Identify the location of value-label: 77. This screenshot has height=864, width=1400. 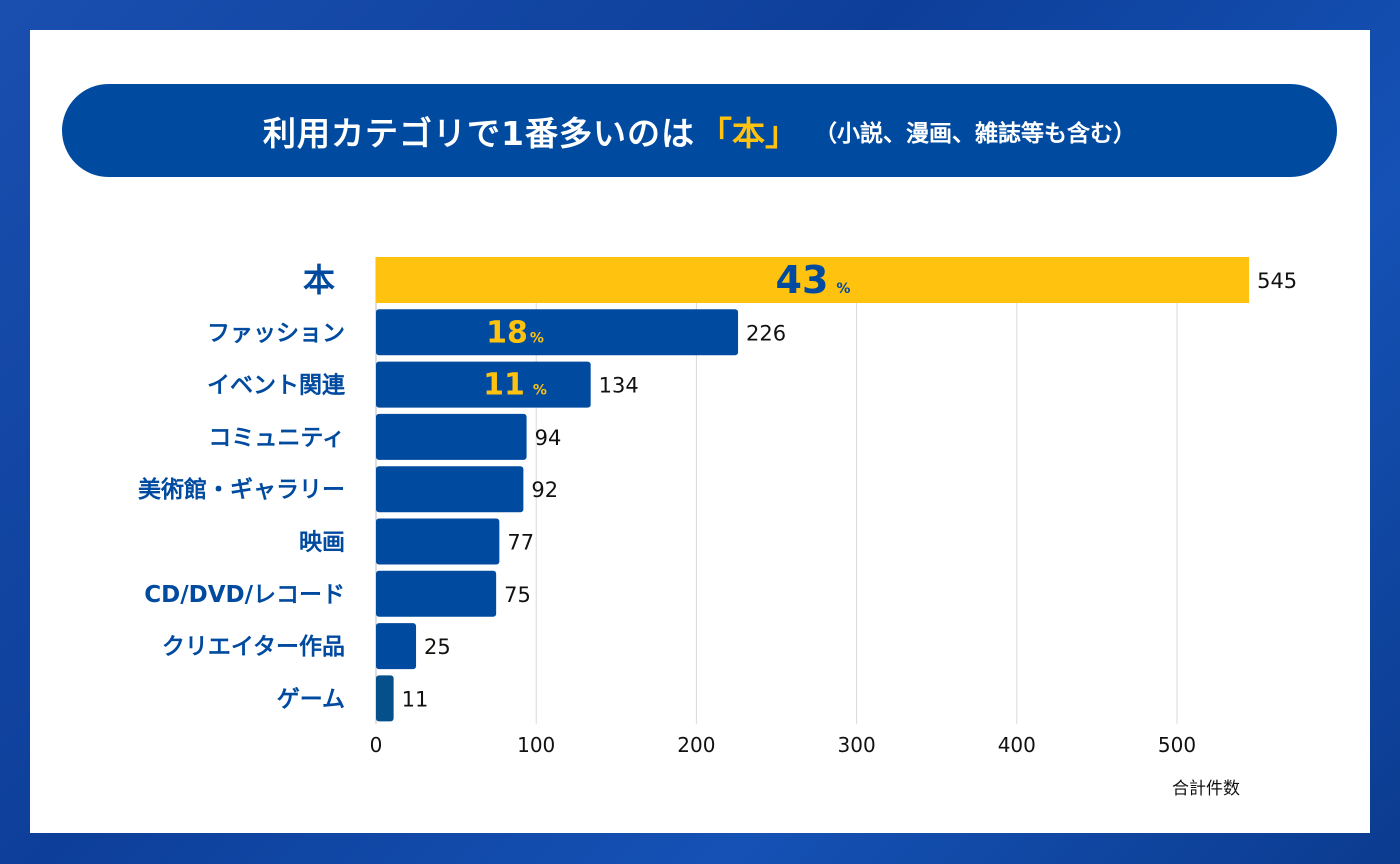
(520, 543).